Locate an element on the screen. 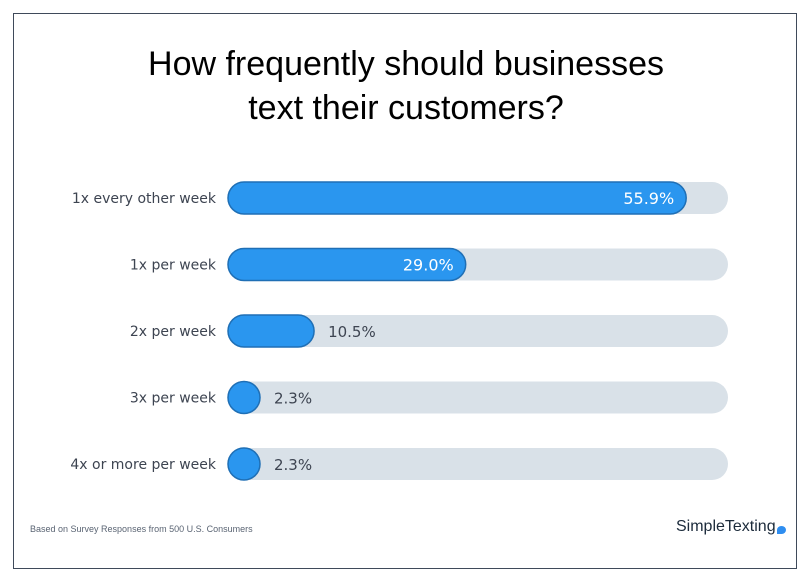 Image resolution: width=812 pixels, height=585 pixels. chat-bubble-icon is located at coordinates (781, 529).